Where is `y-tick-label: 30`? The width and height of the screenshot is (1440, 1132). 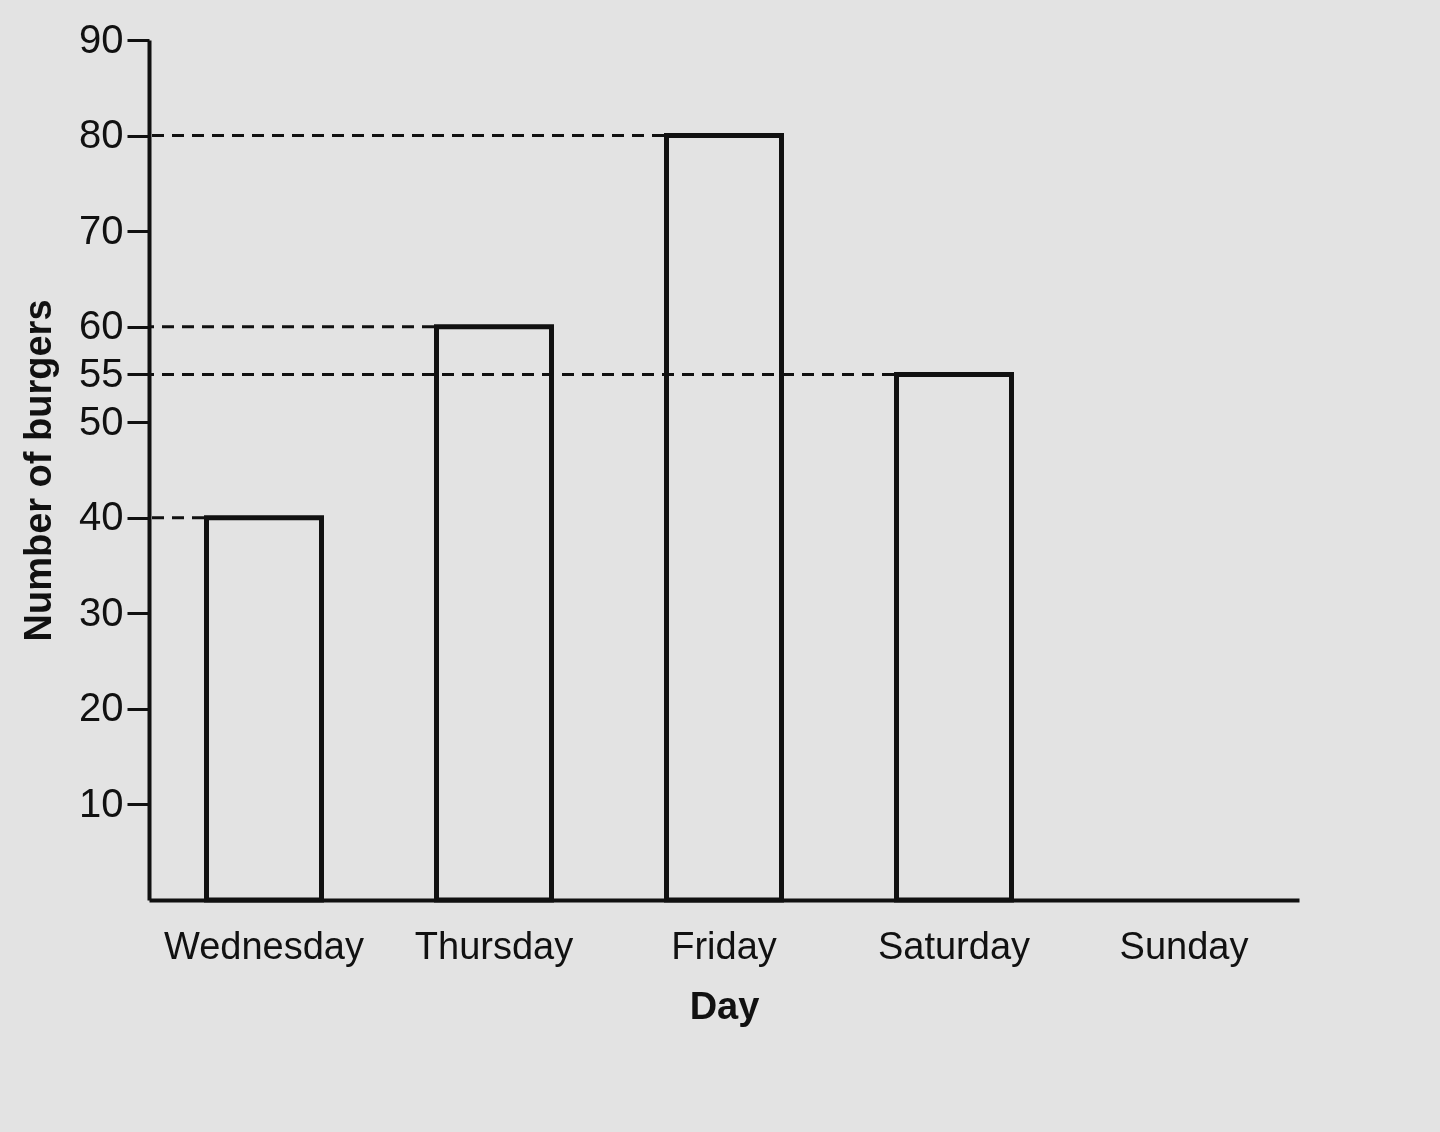 y-tick-label: 30 is located at coordinates (101, 611).